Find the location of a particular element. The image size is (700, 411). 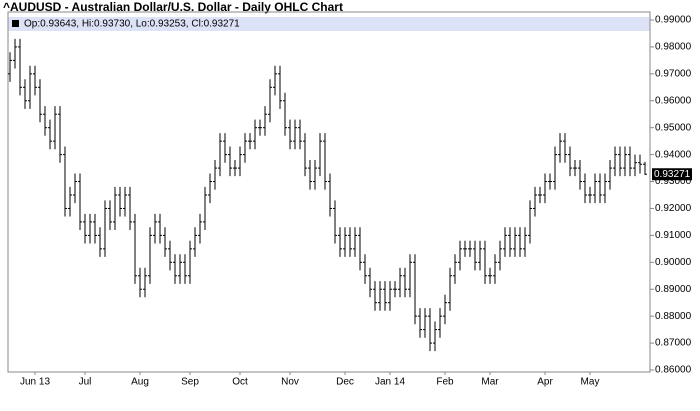

y-tick-label: 0.86000 is located at coordinates (673, 370).